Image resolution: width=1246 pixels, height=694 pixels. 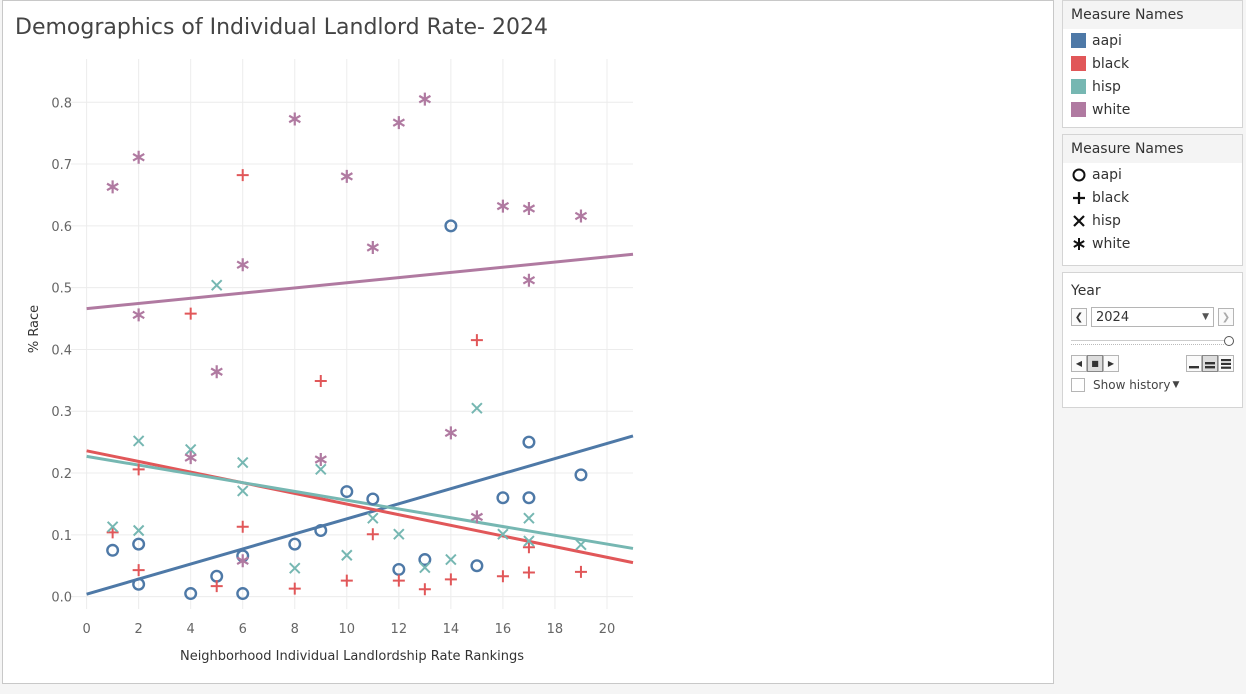 I want to click on y-tick-label: 0.0, so click(x=61, y=598).